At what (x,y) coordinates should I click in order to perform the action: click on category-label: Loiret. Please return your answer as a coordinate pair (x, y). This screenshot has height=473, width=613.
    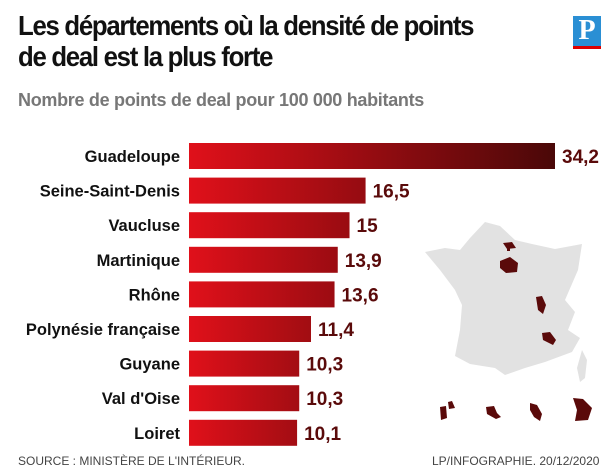
    Looking at the image, I should click on (157, 434).